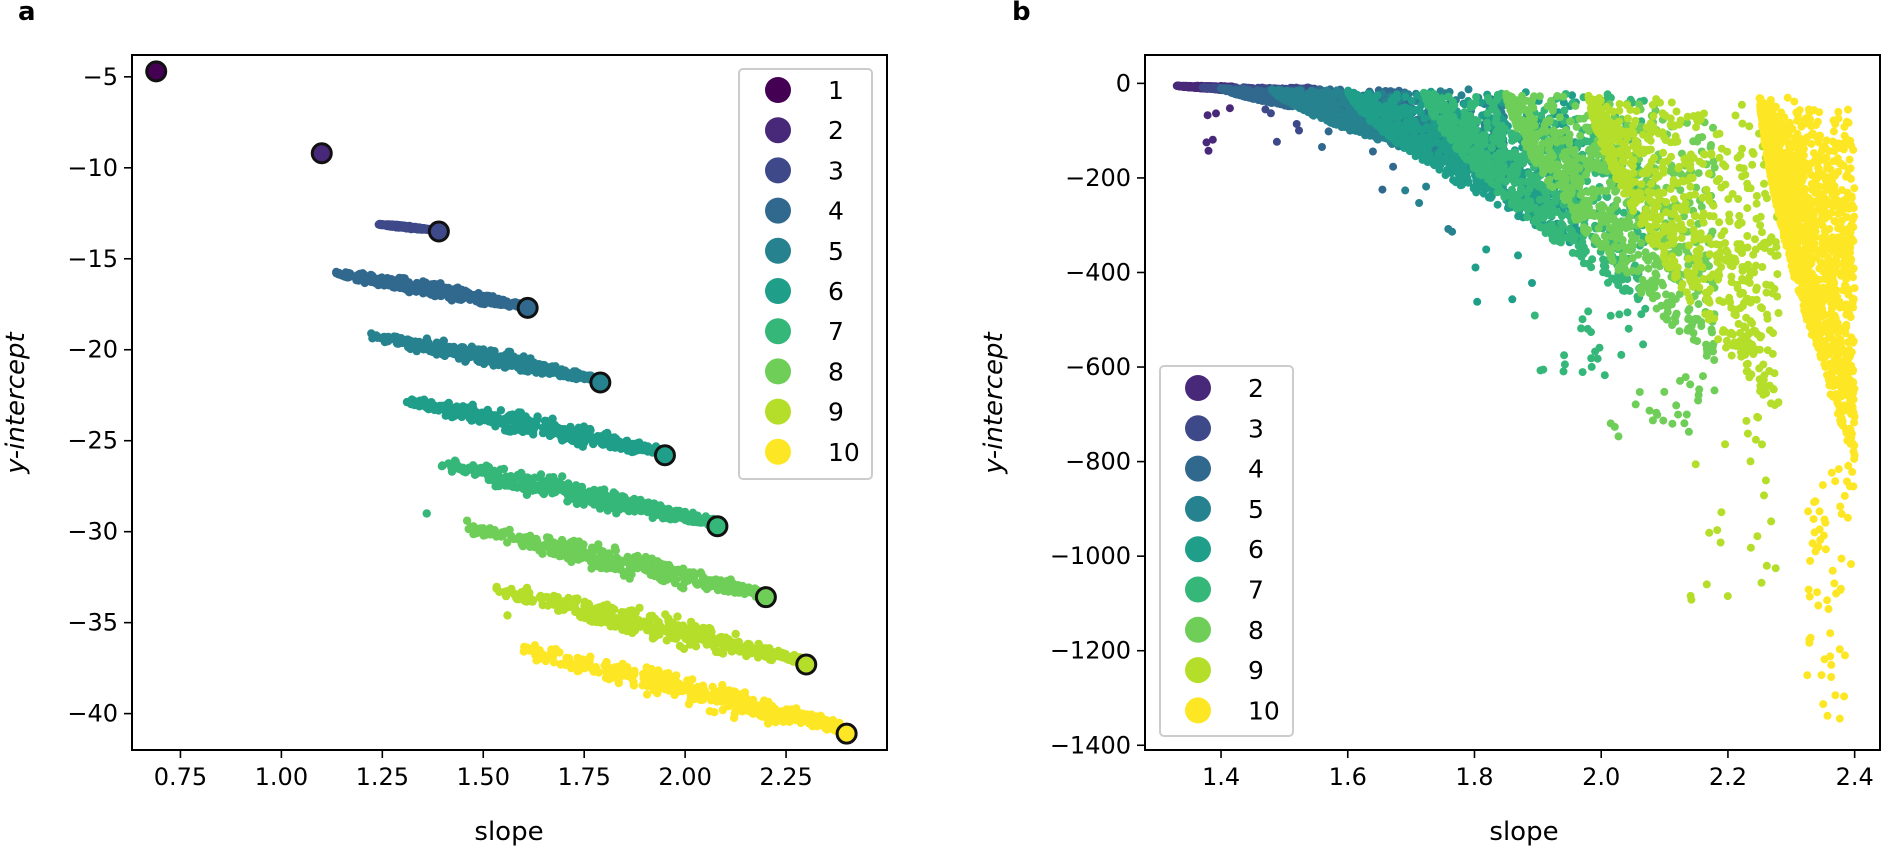  Describe the element at coordinates (836, 130) in the screenshot. I see `panel-a-legend-label-2: 2` at that location.